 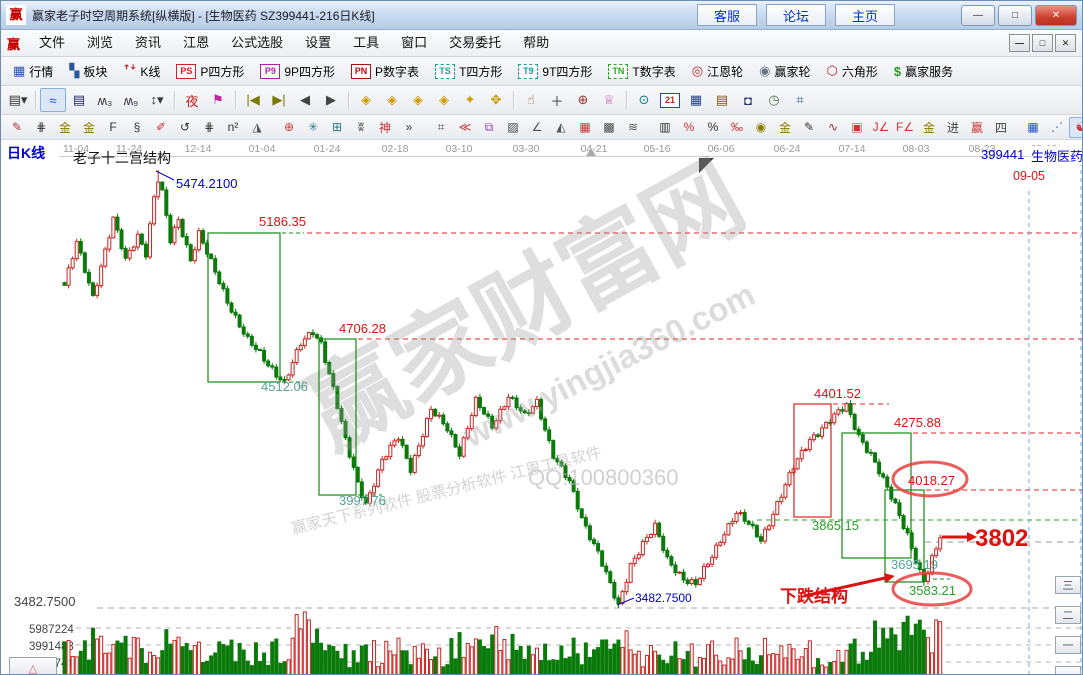 I want to click on toolbar-item-gann-wheel: ◎ 江恩轮, so click(x=717, y=71).